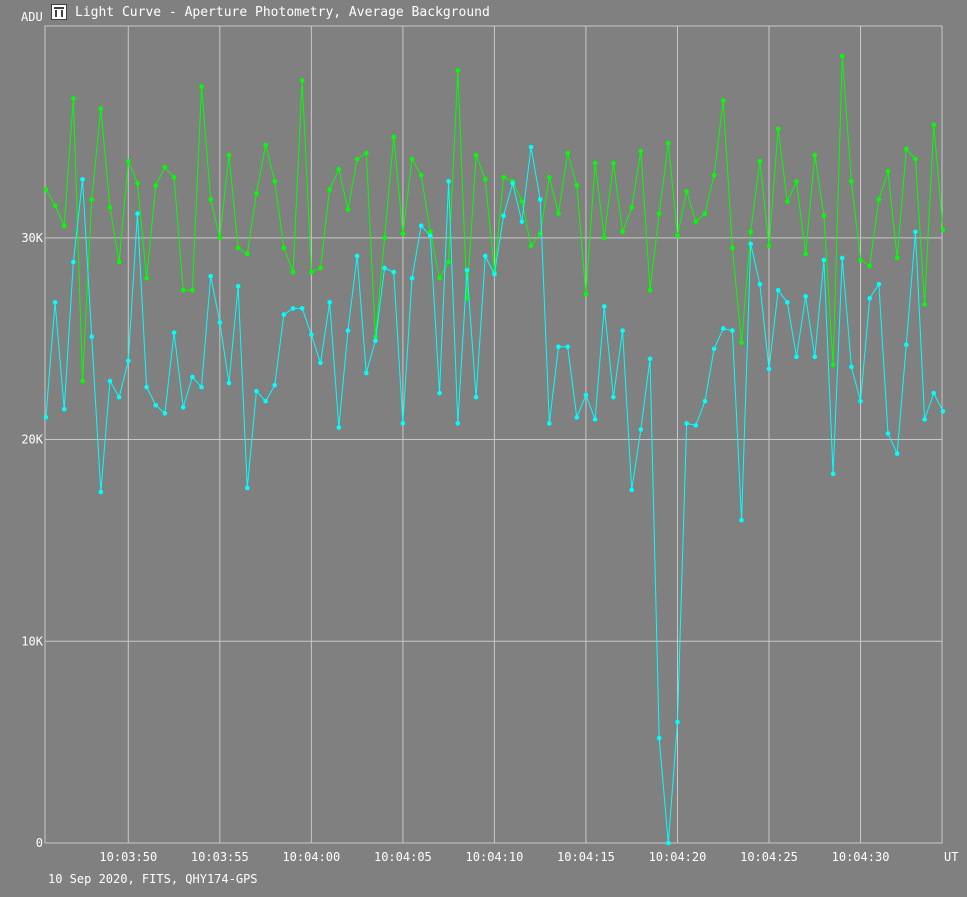 This screenshot has width=967, height=897. What do you see at coordinates (32, 238) in the screenshot?
I see `y-tick-label: 30K` at bounding box center [32, 238].